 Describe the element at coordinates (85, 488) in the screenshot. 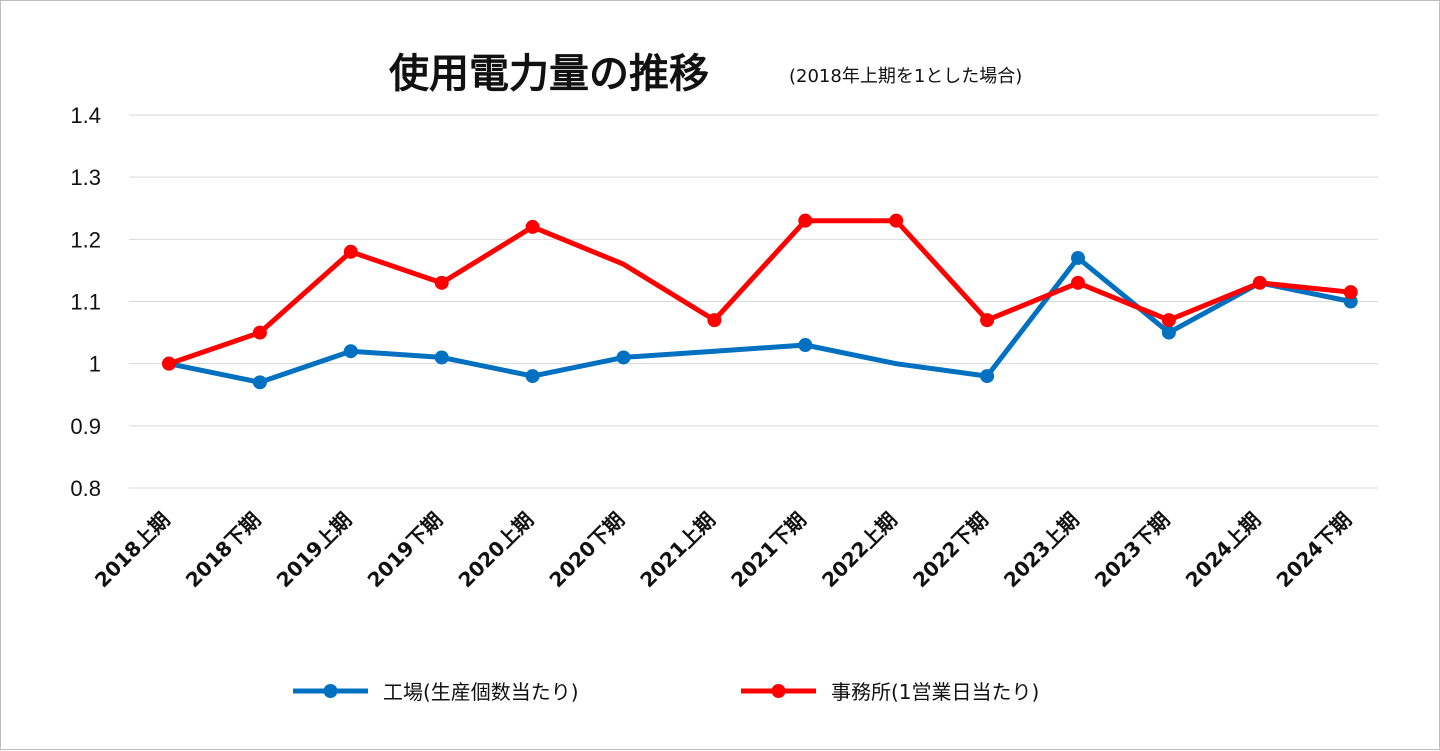

I see `y-tick-label: 0.8` at that location.